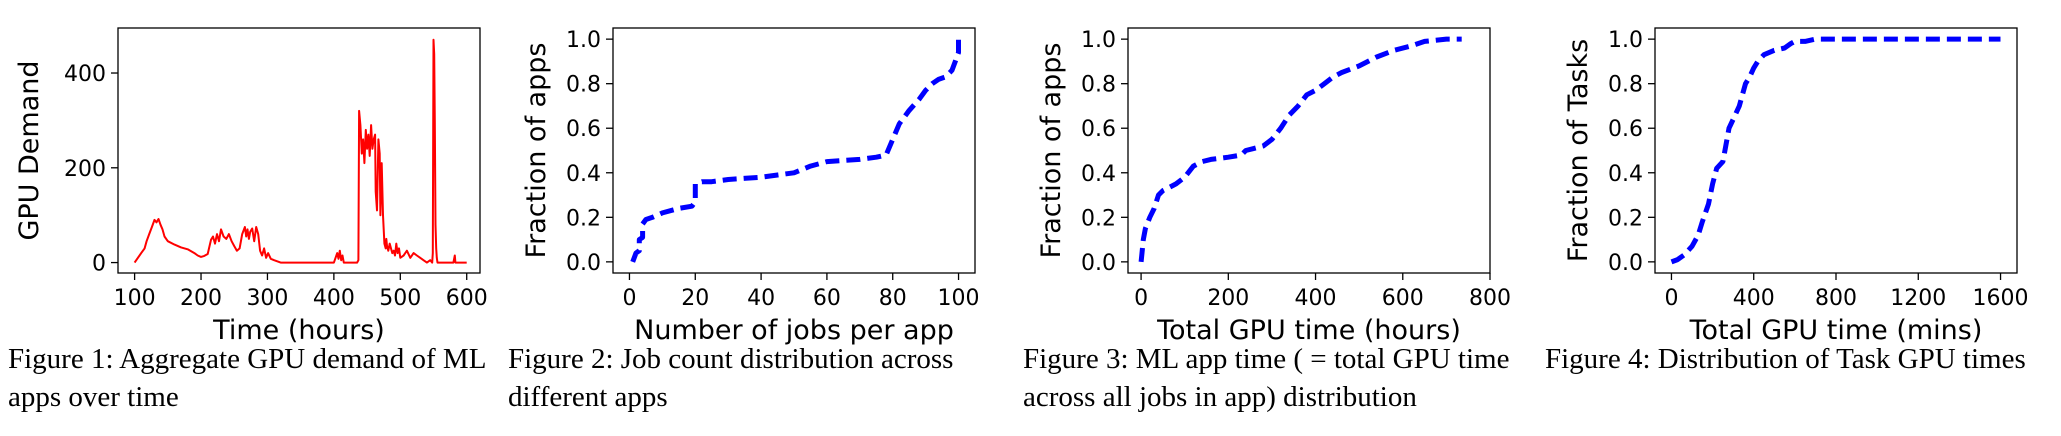 The height and width of the screenshot is (436, 2061). What do you see at coordinates (827, 298) in the screenshot?
I see `x-tick-label: 60` at bounding box center [827, 298].